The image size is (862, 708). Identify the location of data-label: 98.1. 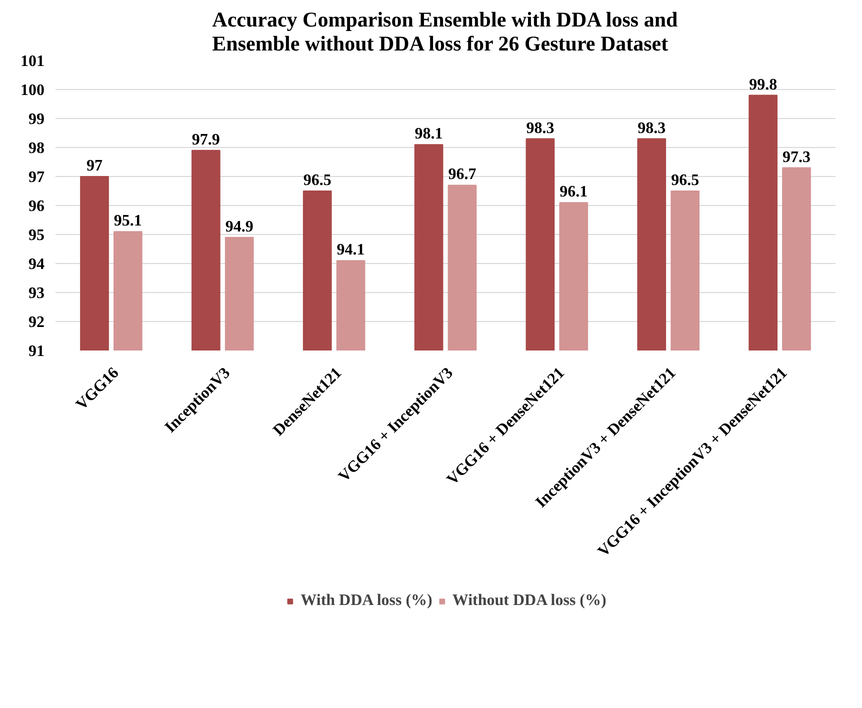
(428, 134).